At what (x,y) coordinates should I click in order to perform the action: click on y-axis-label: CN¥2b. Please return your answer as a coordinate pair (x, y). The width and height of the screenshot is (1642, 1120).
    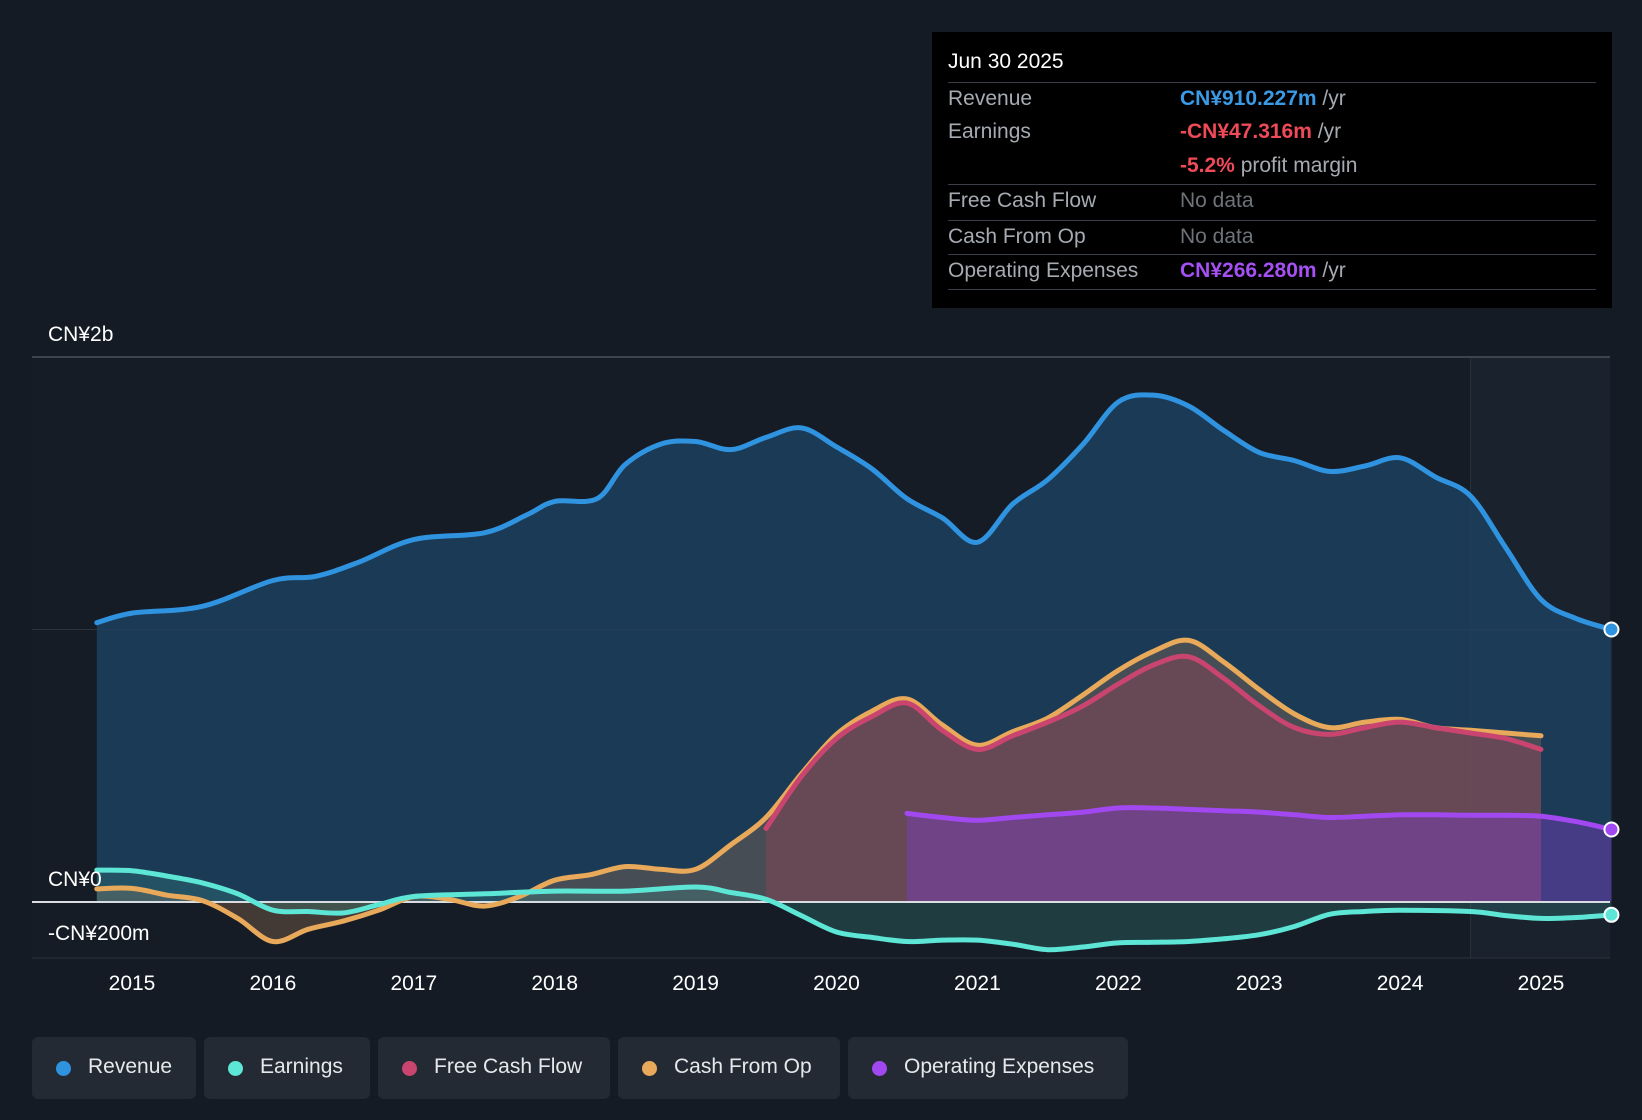
    Looking at the image, I should click on (80, 334).